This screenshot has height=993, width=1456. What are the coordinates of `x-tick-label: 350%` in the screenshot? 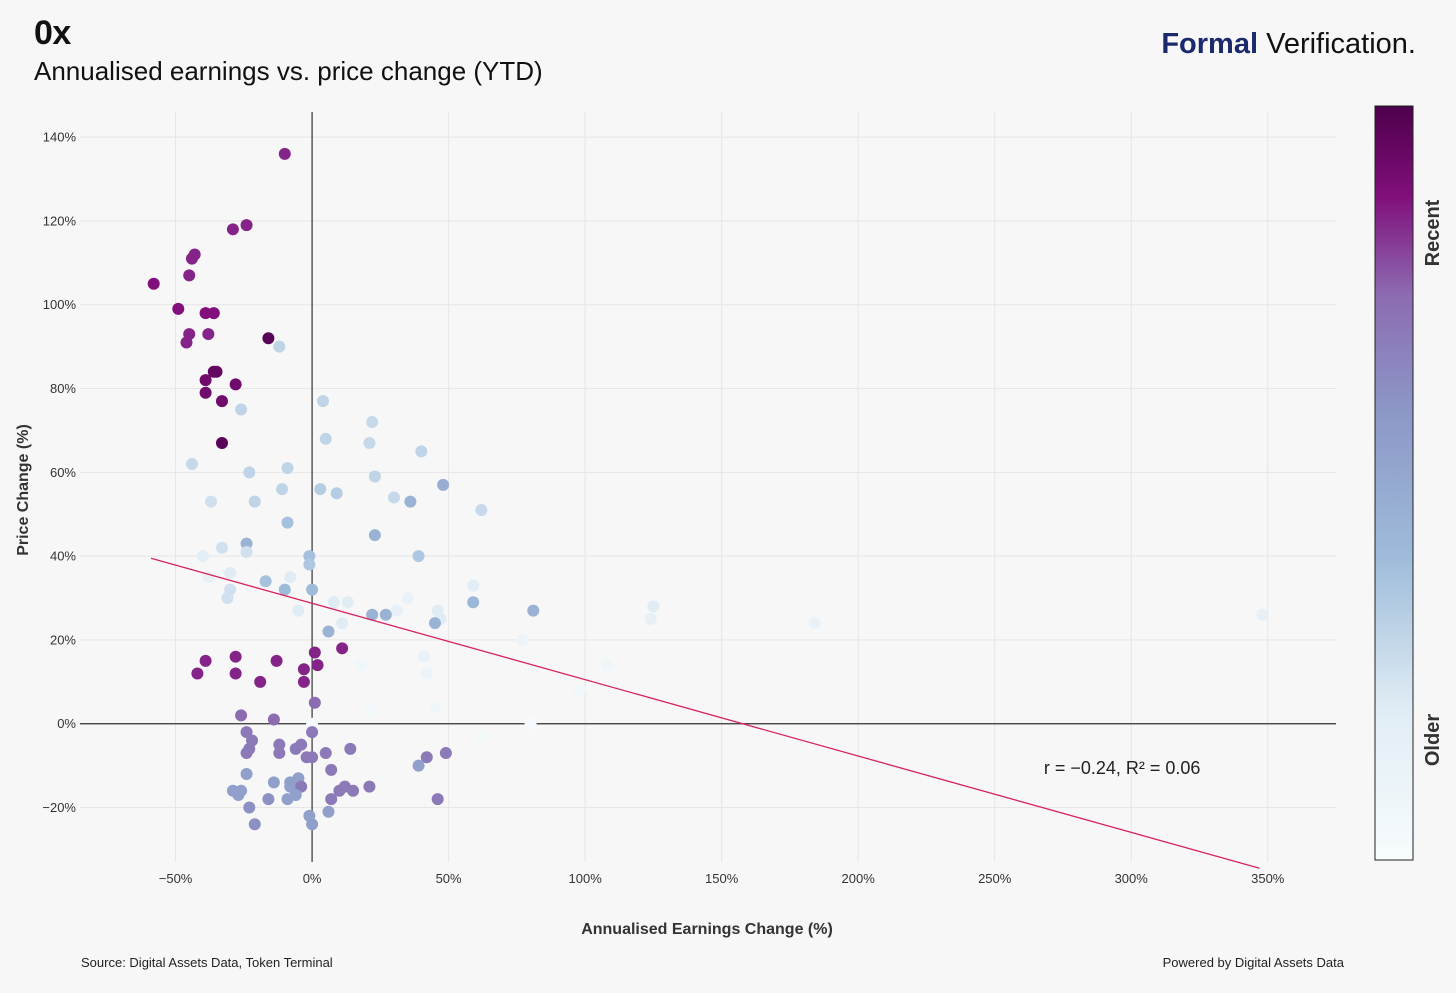 It's located at (1268, 878).